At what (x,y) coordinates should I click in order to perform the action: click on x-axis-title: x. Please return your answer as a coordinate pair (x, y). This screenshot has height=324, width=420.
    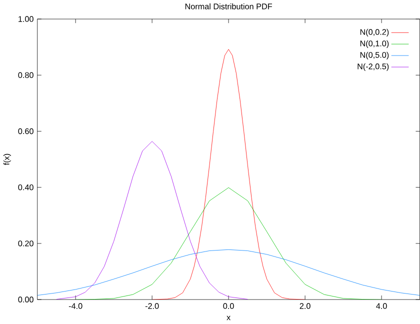
    Looking at the image, I should click on (228, 318).